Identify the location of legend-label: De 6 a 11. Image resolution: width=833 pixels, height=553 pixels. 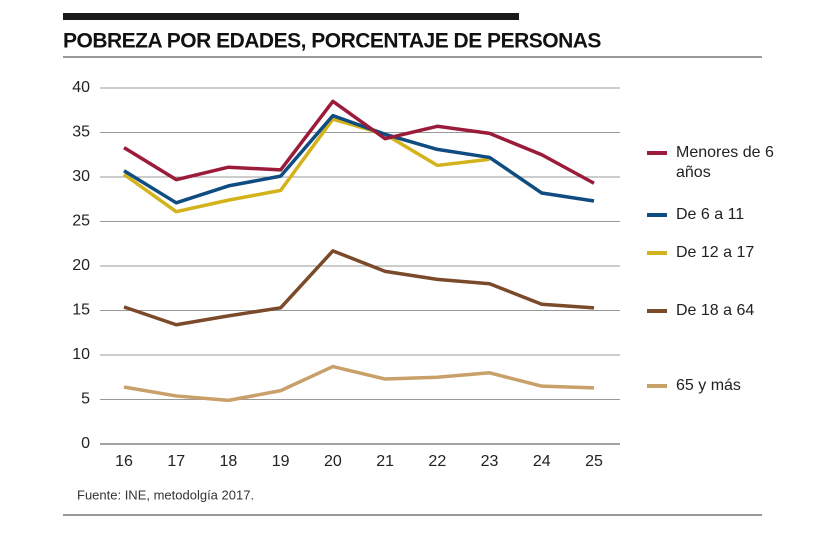
(710, 214).